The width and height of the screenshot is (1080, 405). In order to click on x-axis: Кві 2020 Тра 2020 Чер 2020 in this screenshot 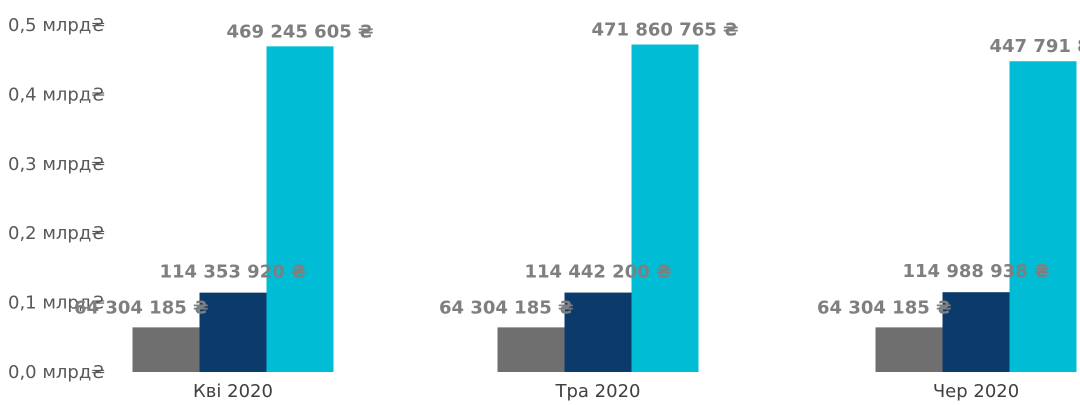, I will do `click(606, 391)`.